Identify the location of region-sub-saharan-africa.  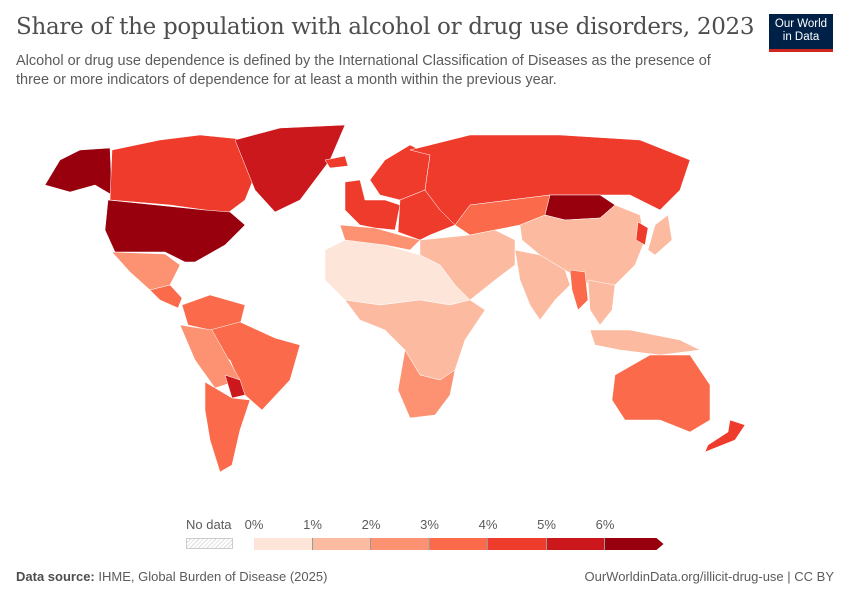
(415, 340).